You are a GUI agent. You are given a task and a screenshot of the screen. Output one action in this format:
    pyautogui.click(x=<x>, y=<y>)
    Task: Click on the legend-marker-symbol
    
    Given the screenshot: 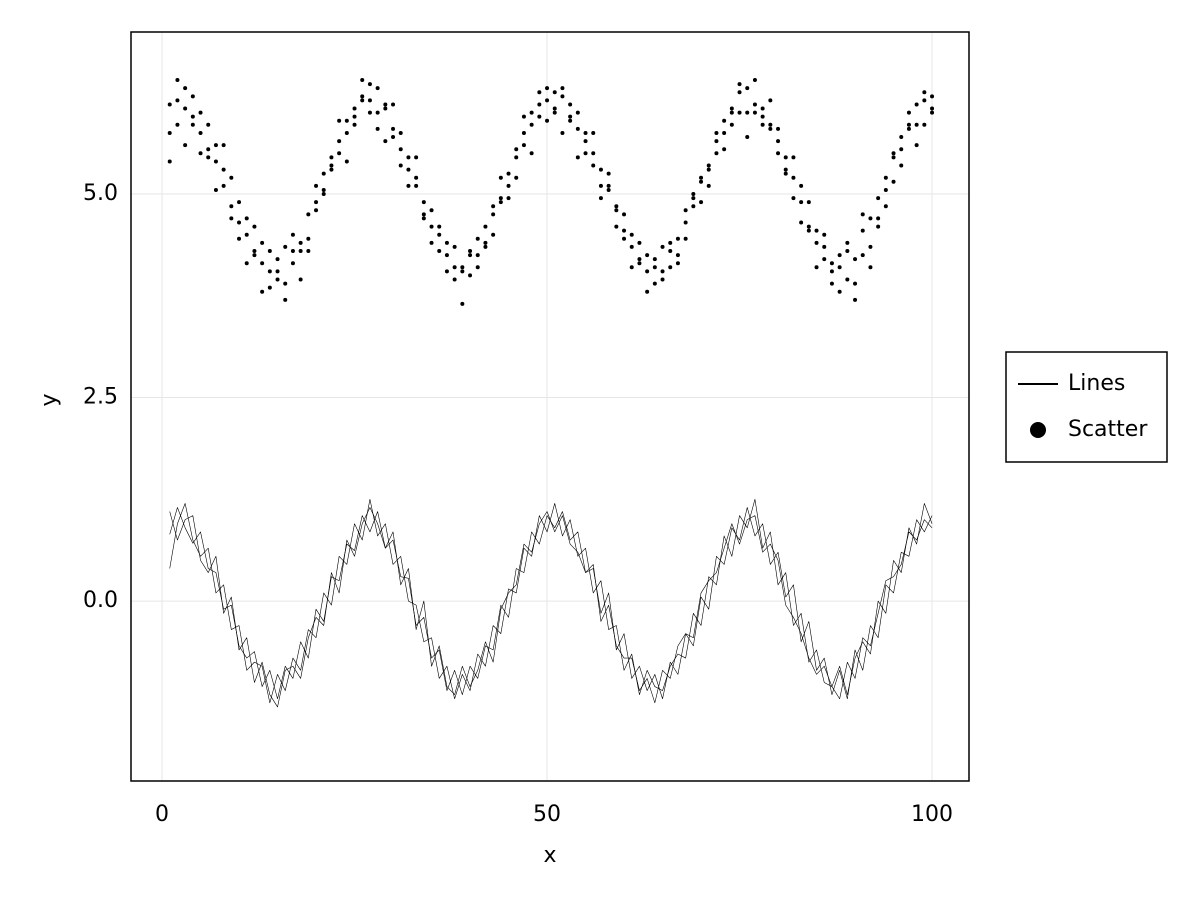 What is the action you would take?
    pyautogui.click(x=1038, y=430)
    